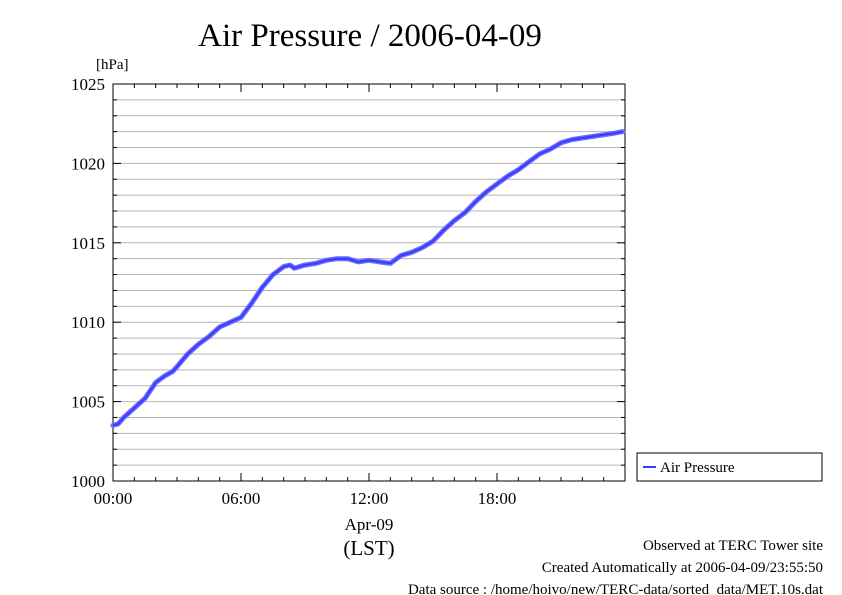 The image size is (842, 595). Describe the element at coordinates (88, 84) in the screenshot. I see `y-tick-label: 1025` at that location.